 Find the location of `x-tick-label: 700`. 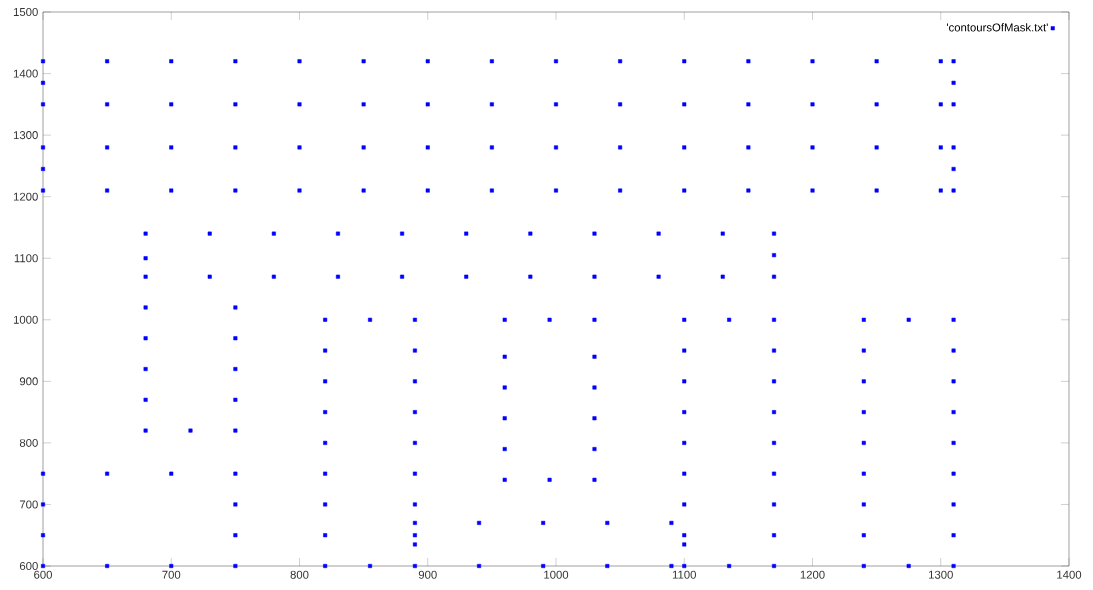

x-tick-label: 700 is located at coordinates (171, 574).